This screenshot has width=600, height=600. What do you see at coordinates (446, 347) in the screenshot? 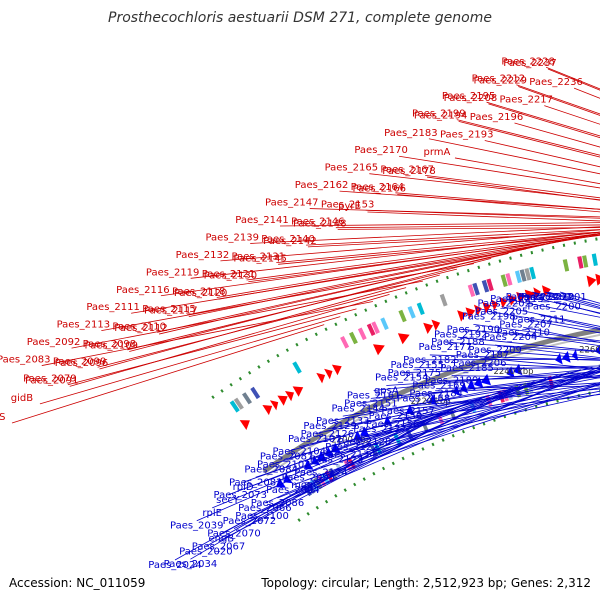
I see `reverse-gene-label: Paes_2177` at bounding box center [446, 347].